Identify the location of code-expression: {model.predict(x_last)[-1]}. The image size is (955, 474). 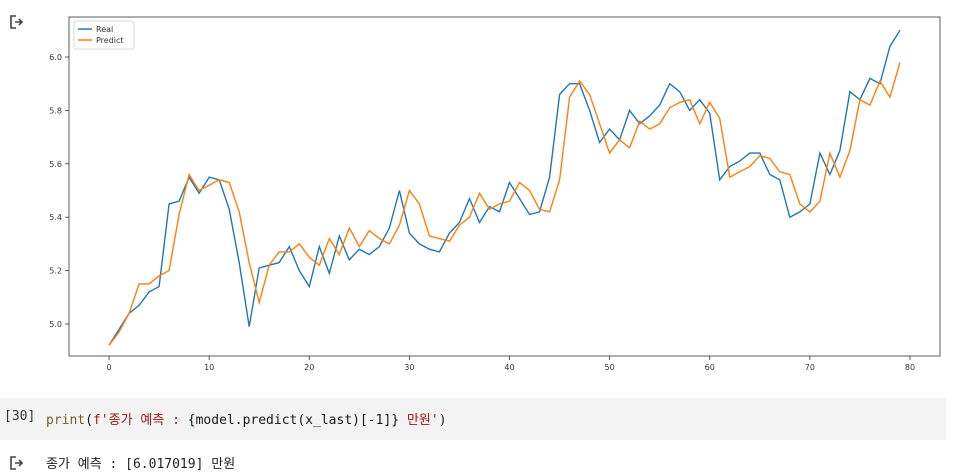
(293, 420).